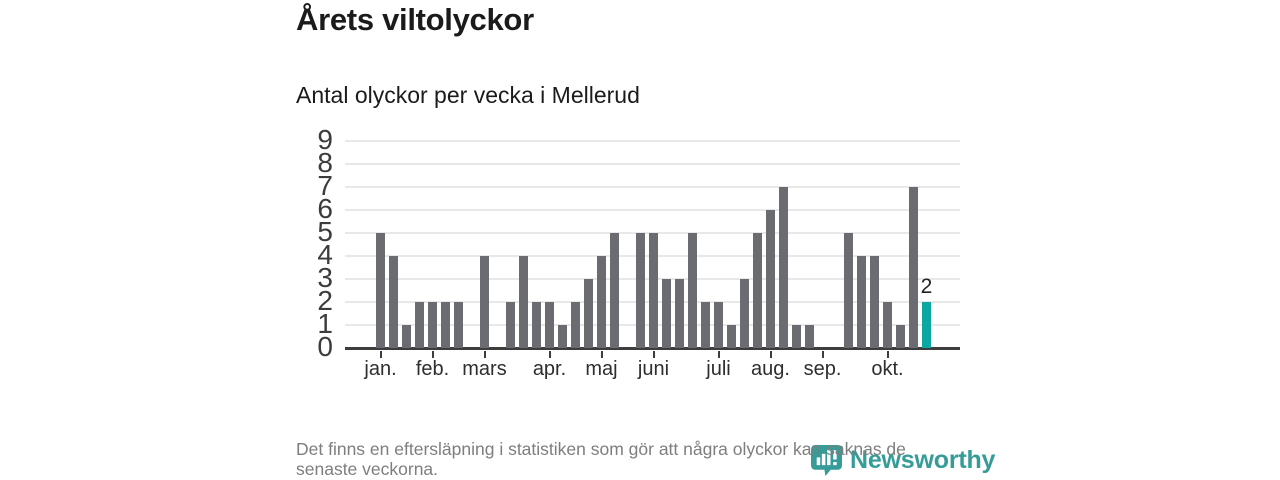  What do you see at coordinates (325, 162) in the screenshot?
I see `y-axis-tick-label: 8` at bounding box center [325, 162].